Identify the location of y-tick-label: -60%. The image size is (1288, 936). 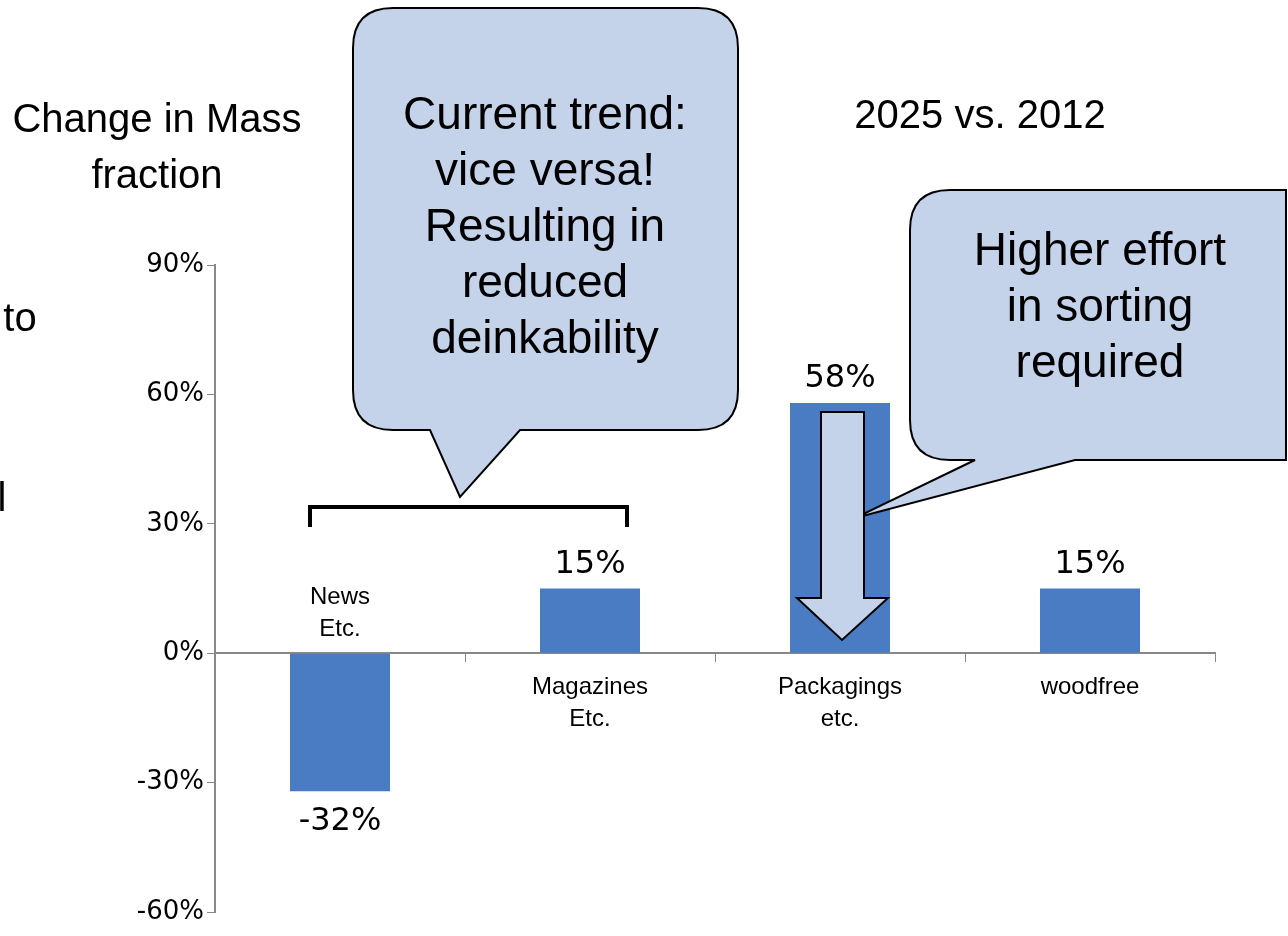
(170, 909).